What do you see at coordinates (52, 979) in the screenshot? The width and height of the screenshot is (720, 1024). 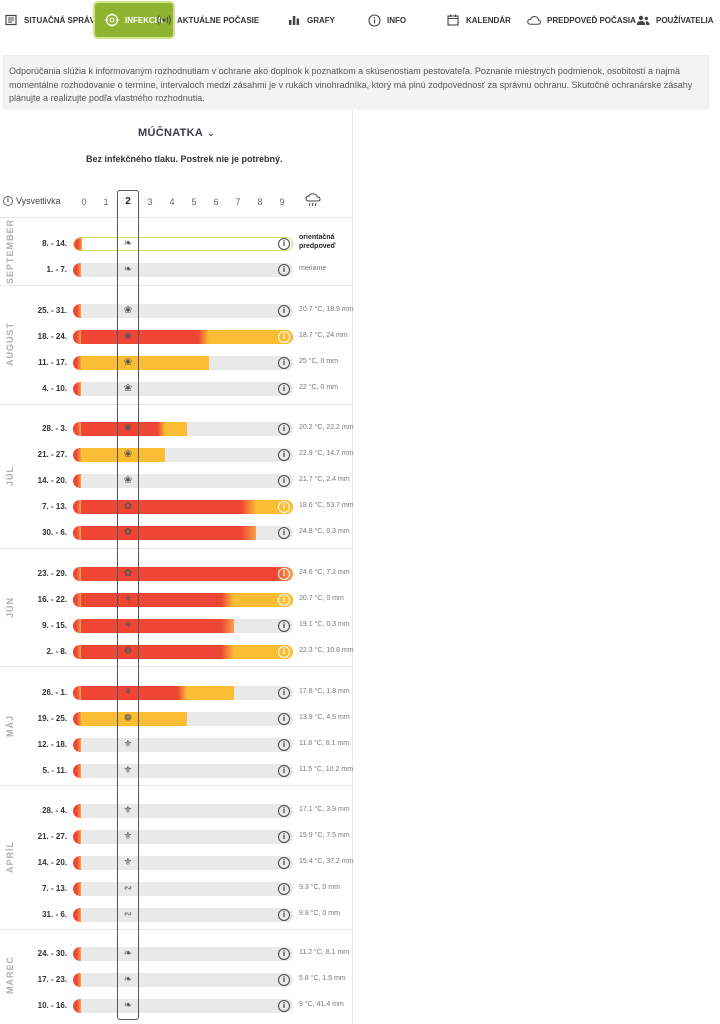 I see `week-label: 17. - 23.` at bounding box center [52, 979].